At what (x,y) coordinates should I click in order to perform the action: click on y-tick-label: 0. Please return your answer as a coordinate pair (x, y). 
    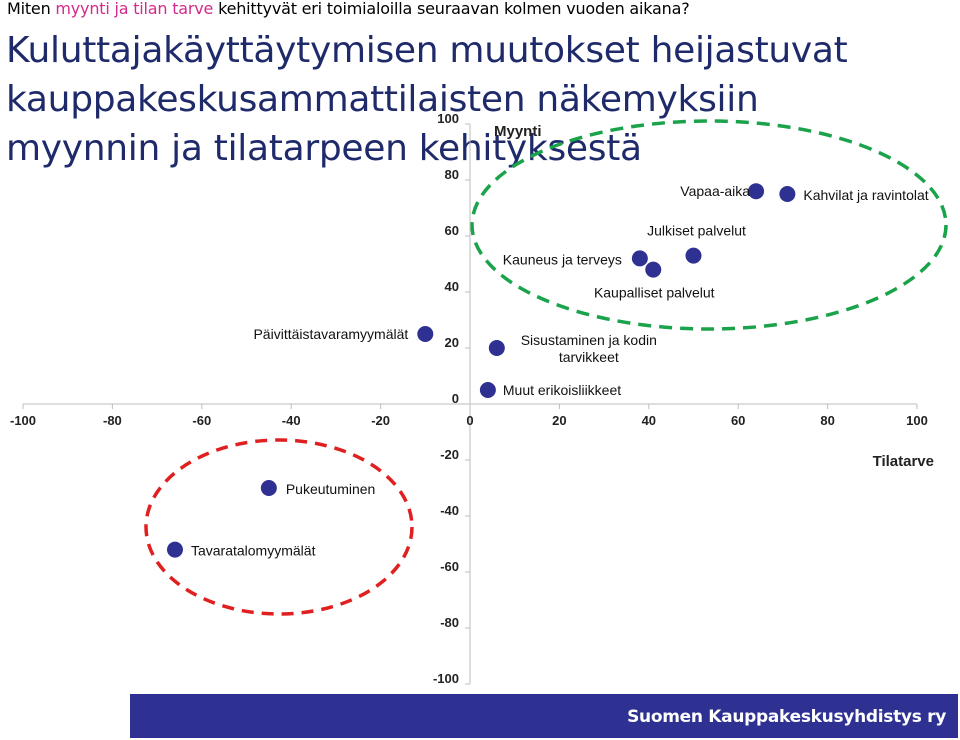
    Looking at the image, I should click on (455, 398).